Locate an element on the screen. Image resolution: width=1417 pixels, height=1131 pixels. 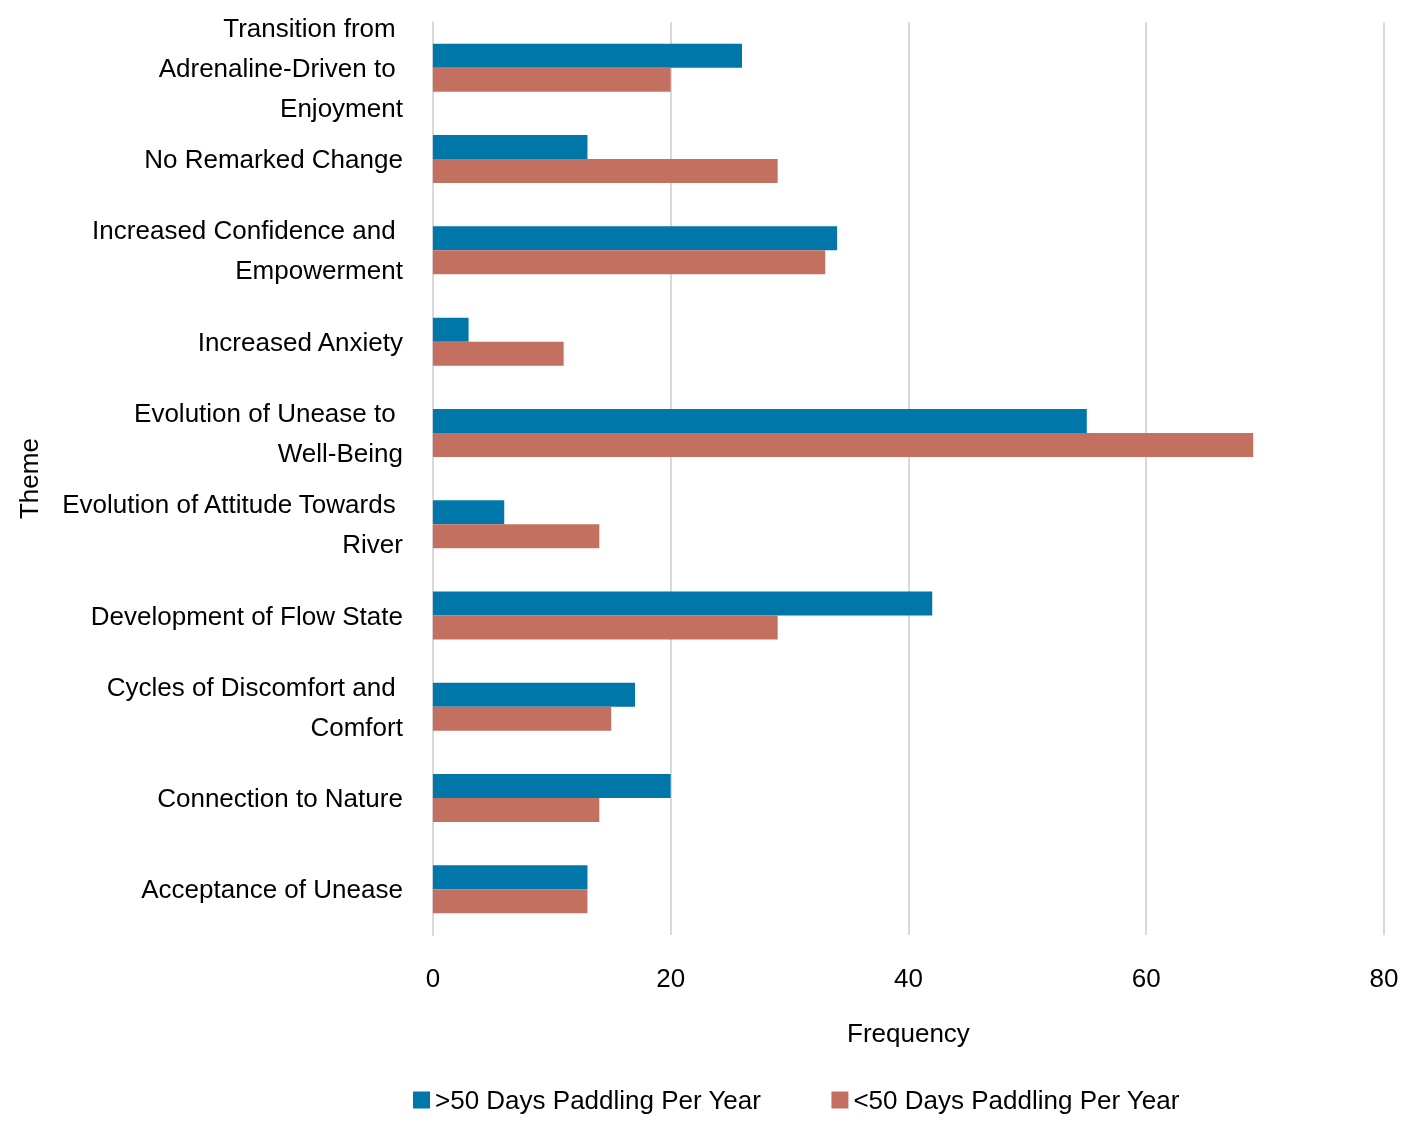
y-tick-label: No Remarked Change is located at coordinates (273, 159).